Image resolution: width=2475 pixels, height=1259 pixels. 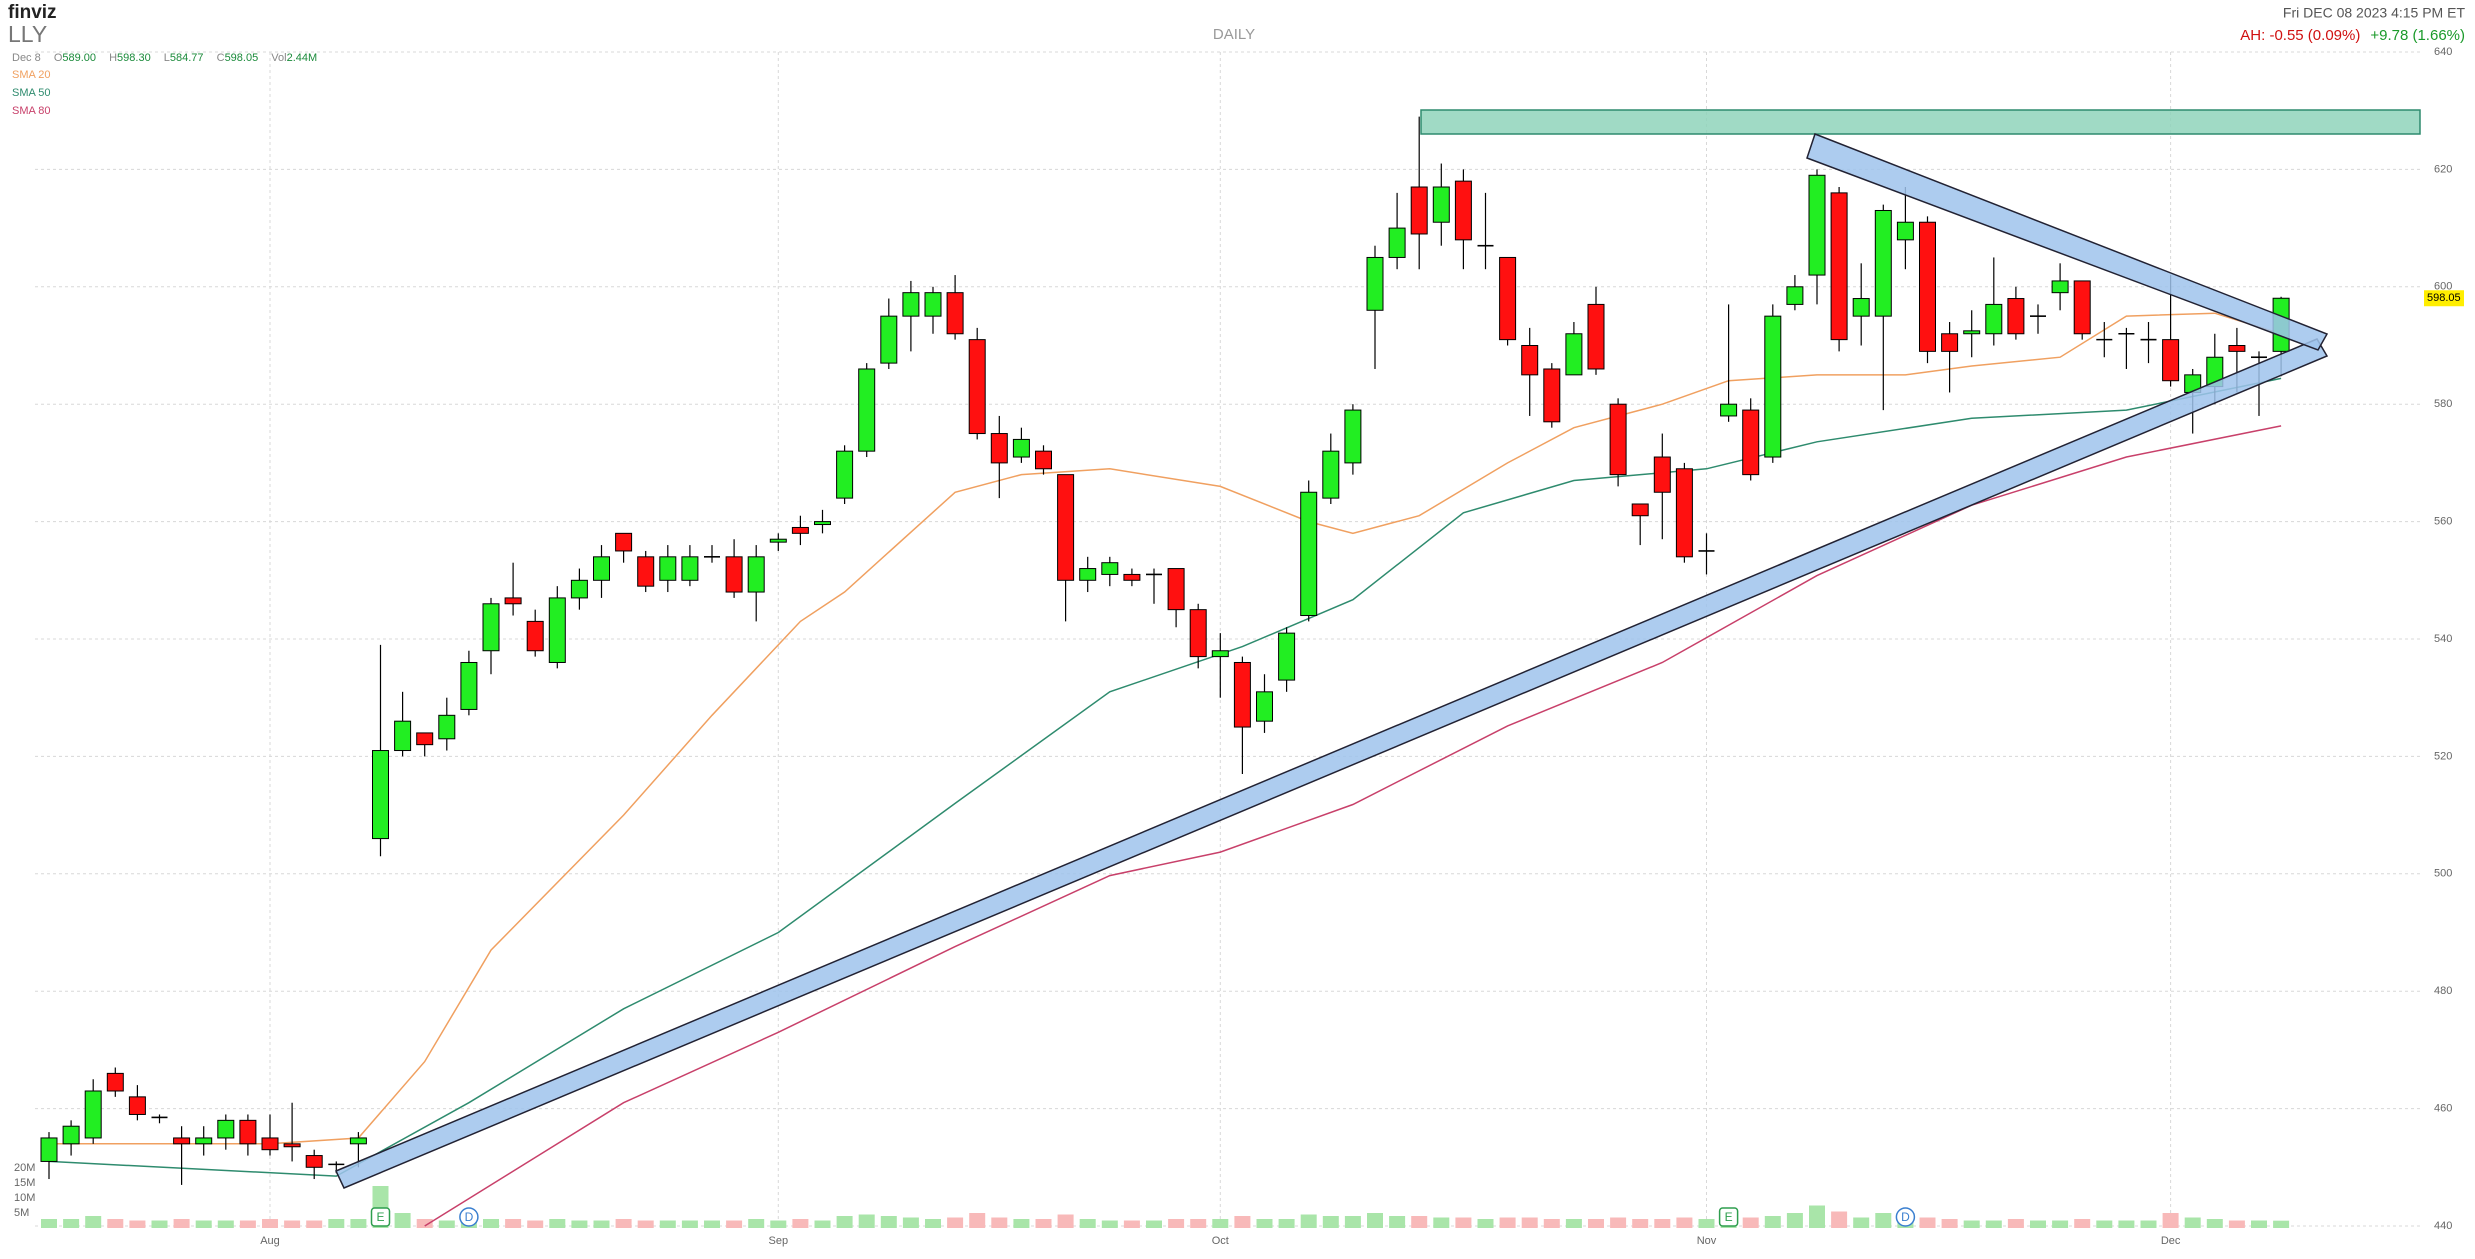 What do you see at coordinates (2443, 404) in the screenshot?
I see `y-tick-label: 580` at bounding box center [2443, 404].